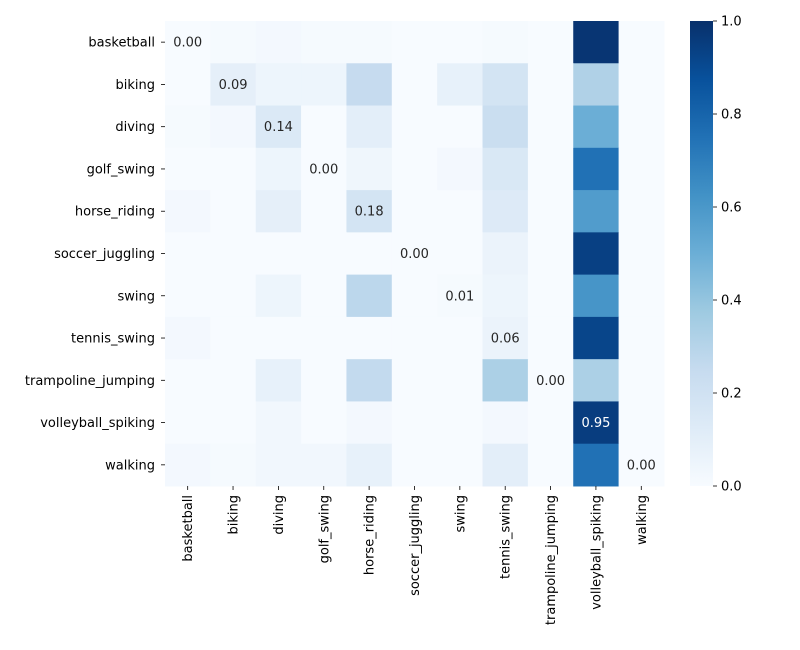 The width and height of the screenshot is (800, 650). Describe the element at coordinates (130, 465) in the screenshot. I see `y-tick-label: walking` at that location.